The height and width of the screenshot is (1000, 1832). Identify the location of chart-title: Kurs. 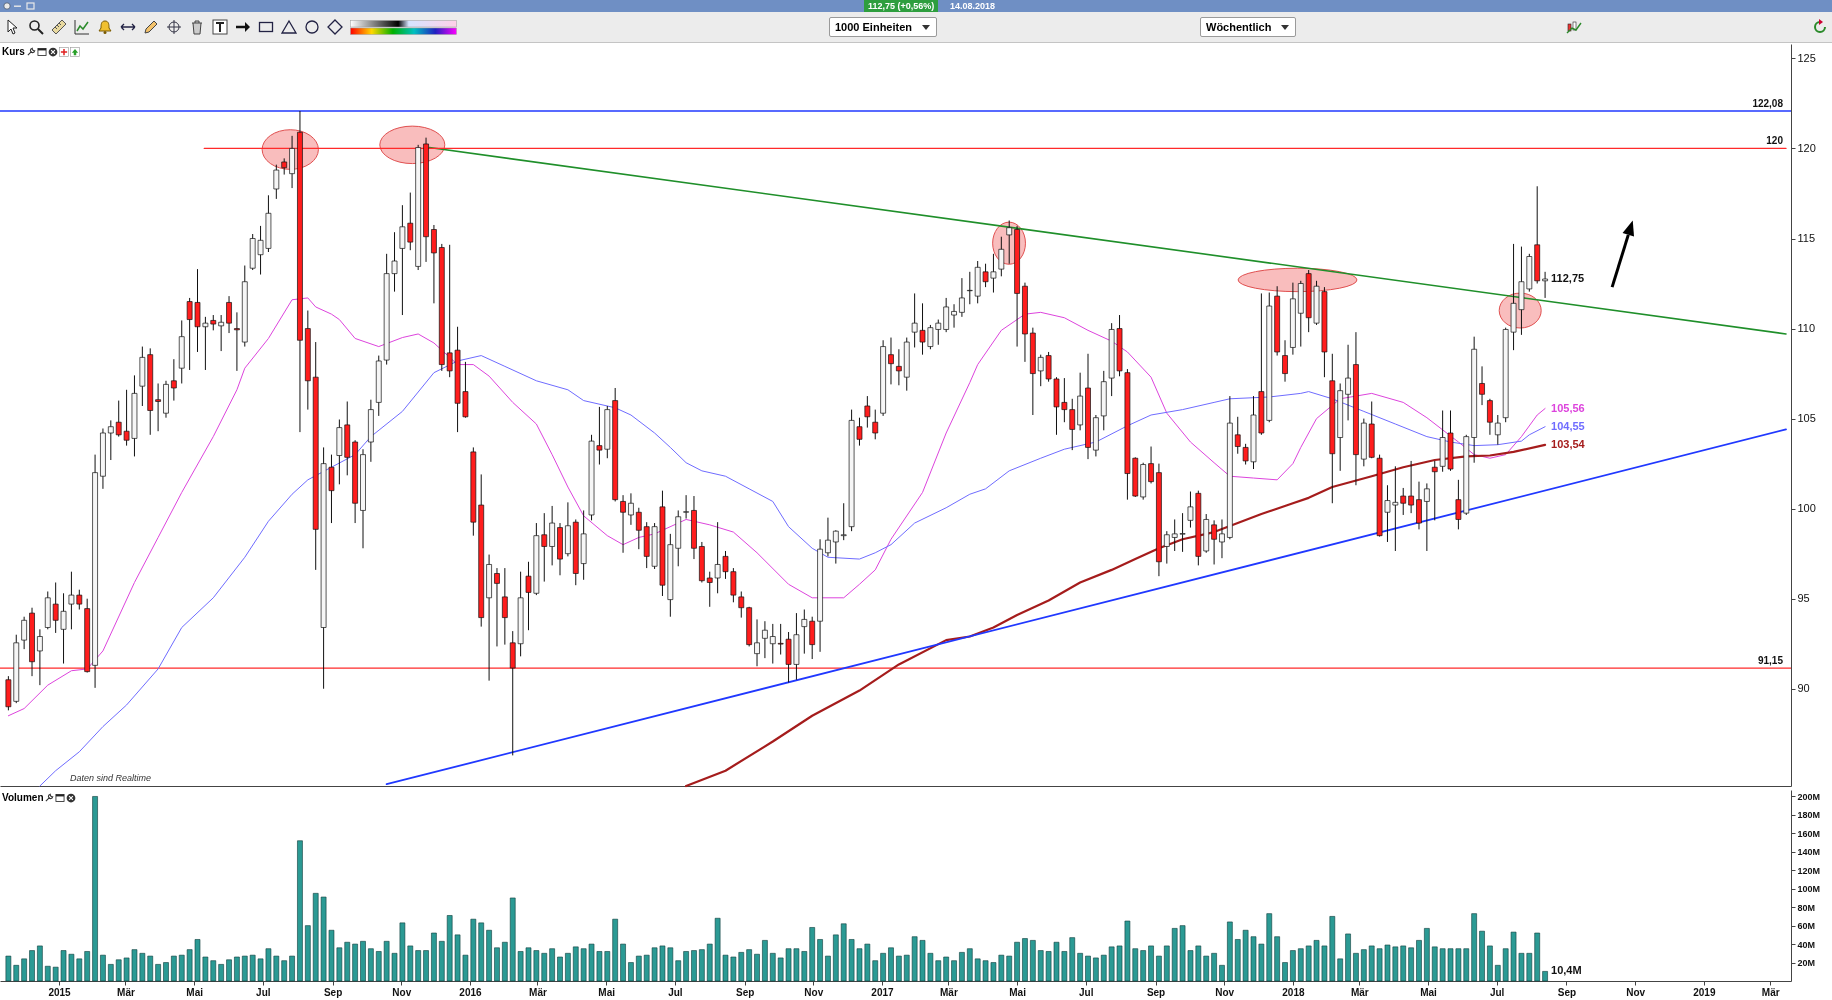
(13, 51).